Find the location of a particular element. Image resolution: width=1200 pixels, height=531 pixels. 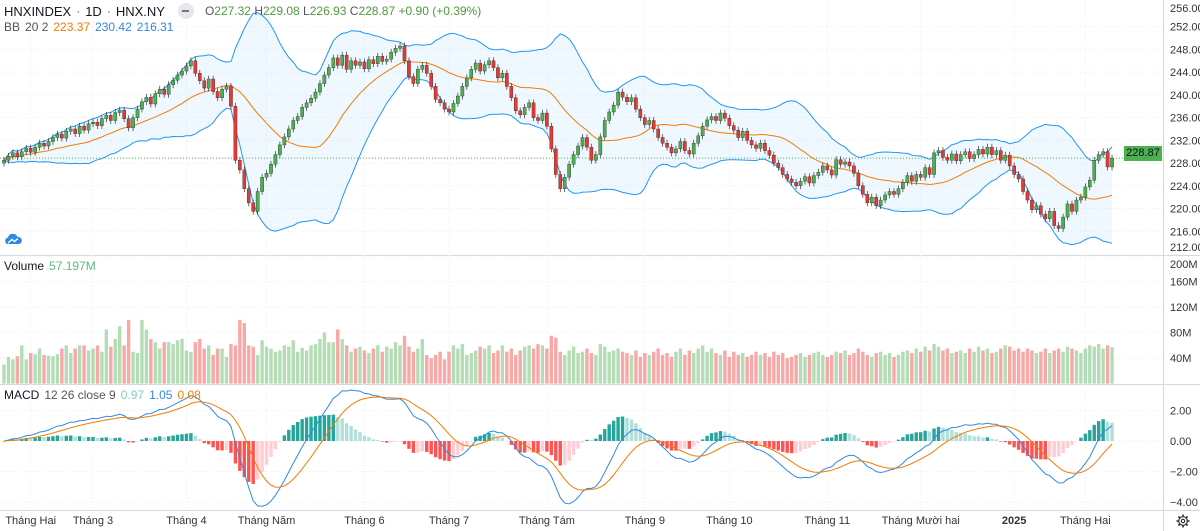

last-price-badge: 228.87 is located at coordinates (1143, 153).